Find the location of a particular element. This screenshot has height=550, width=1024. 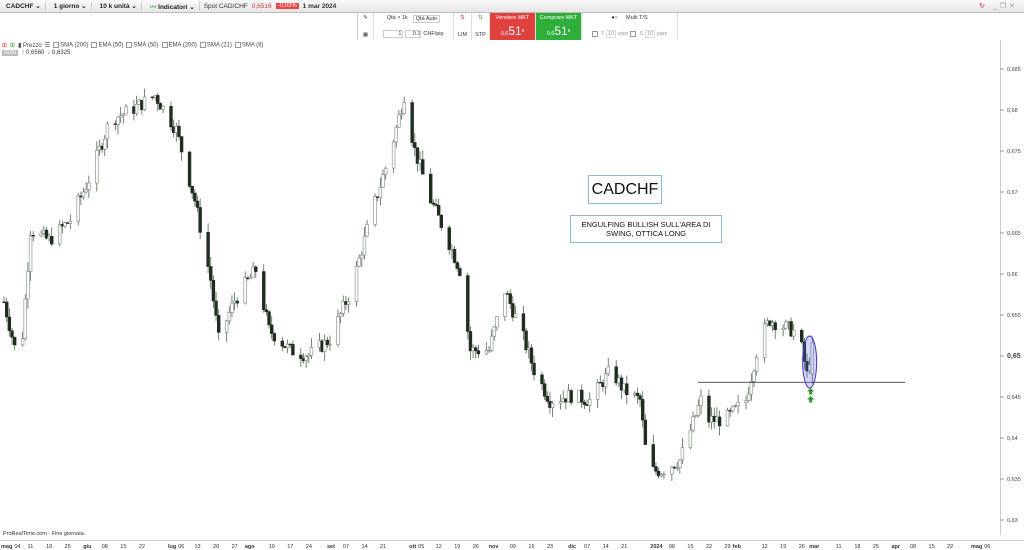

t-input: 10 is located at coordinates (611, 34).